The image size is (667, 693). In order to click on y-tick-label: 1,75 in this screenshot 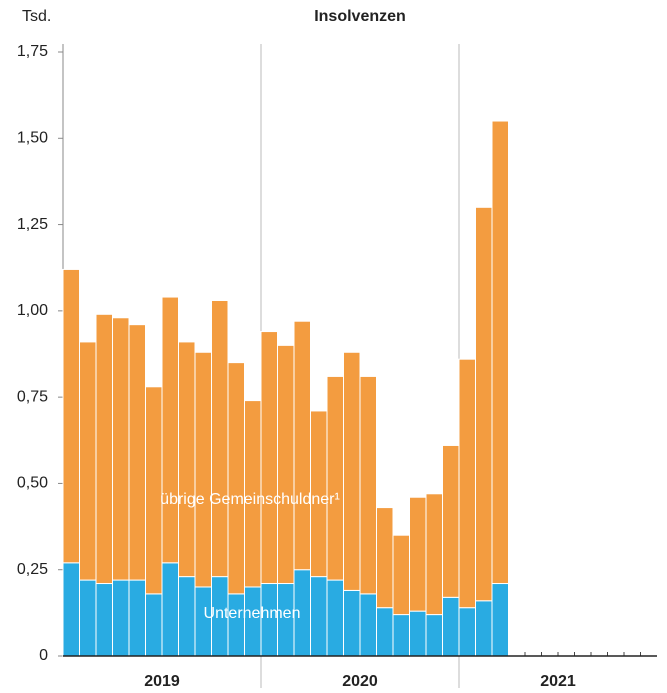, I will do `click(32, 51)`.